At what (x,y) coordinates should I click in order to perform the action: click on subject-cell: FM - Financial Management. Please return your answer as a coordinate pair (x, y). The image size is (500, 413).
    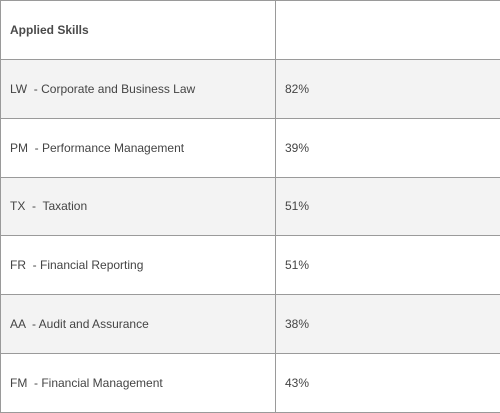
    Looking at the image, I should click on (138, 382).